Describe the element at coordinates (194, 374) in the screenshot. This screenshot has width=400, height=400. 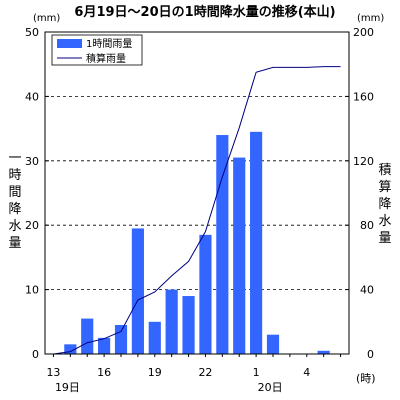
I see `x-ticks: 13 16 19 22 1 4 19日 20日` at that location.